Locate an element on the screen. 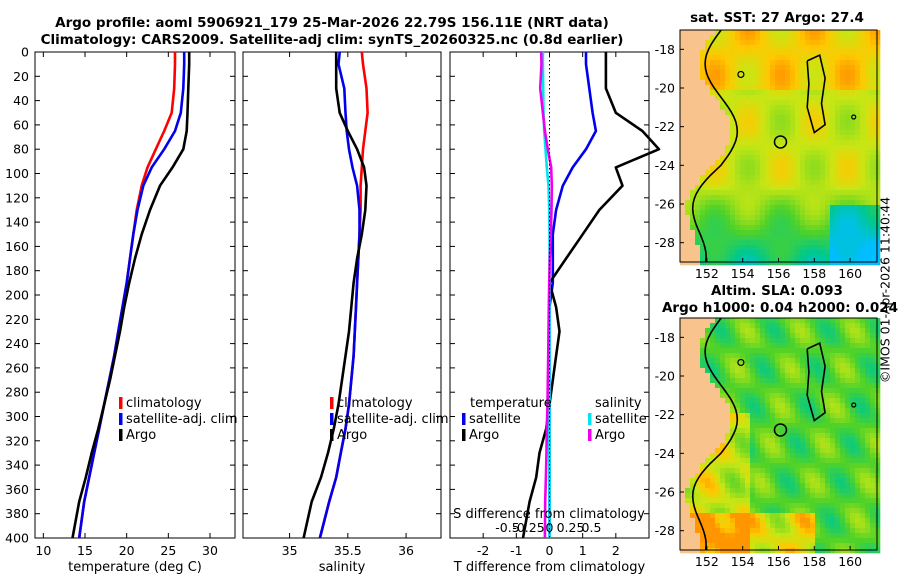 This screenshot has width=900, height=580. salinity-legend-swatch is located at coordinates (332, 403).